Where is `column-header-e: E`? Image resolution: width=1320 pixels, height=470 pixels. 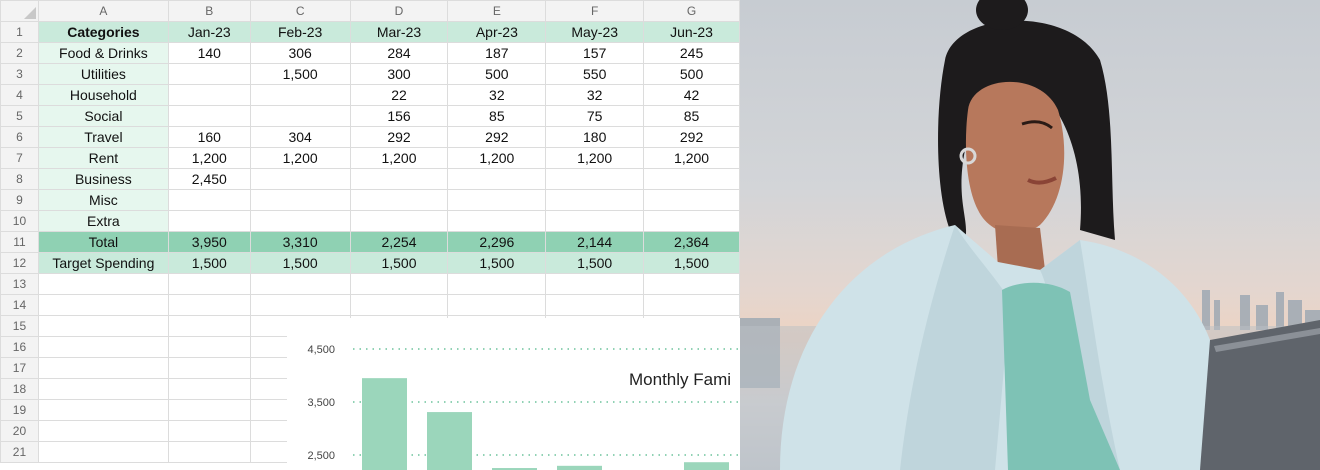
column-header-e: E is located at coordinates (497, 11).